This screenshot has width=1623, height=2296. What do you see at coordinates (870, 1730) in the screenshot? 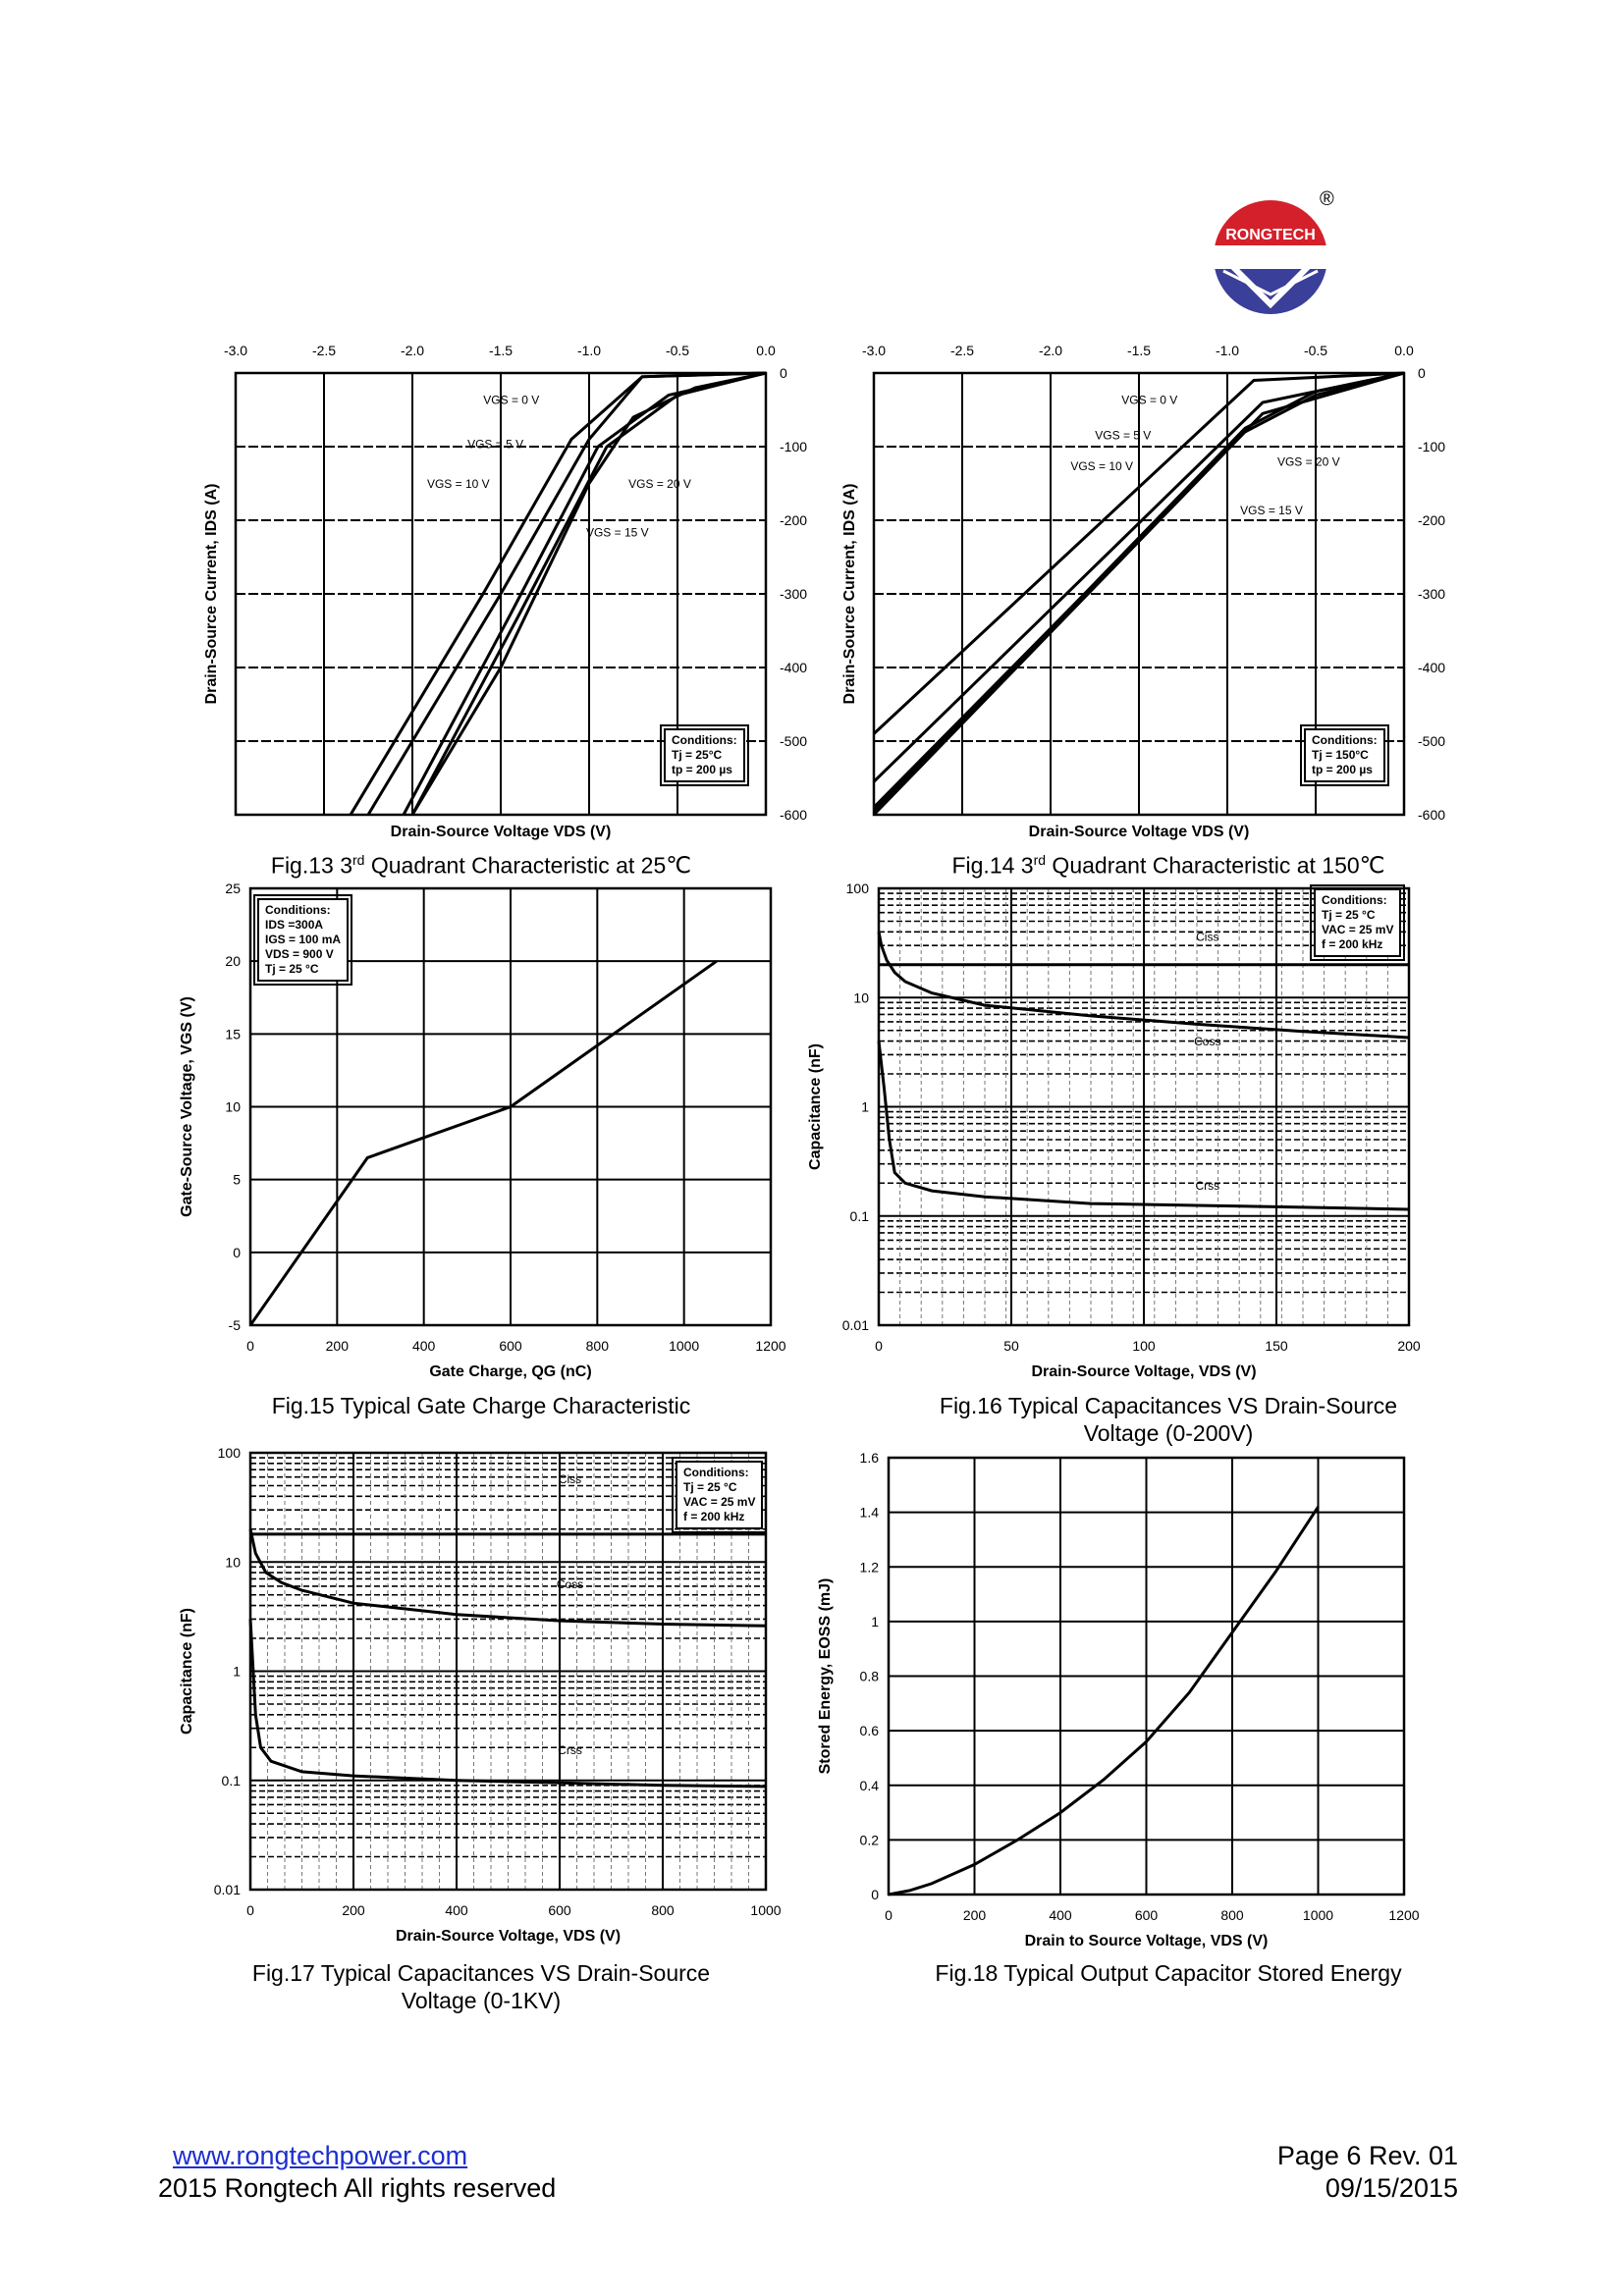
I see `y-tick-label: 0.6` at bounding box center [870, 1730].